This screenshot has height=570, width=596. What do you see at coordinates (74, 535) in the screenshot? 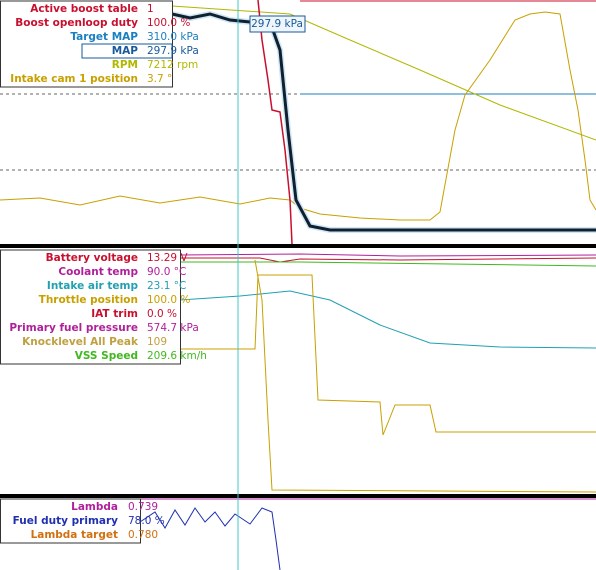
I see `channel-name: Lambda target` at bounding box center [74, 535].